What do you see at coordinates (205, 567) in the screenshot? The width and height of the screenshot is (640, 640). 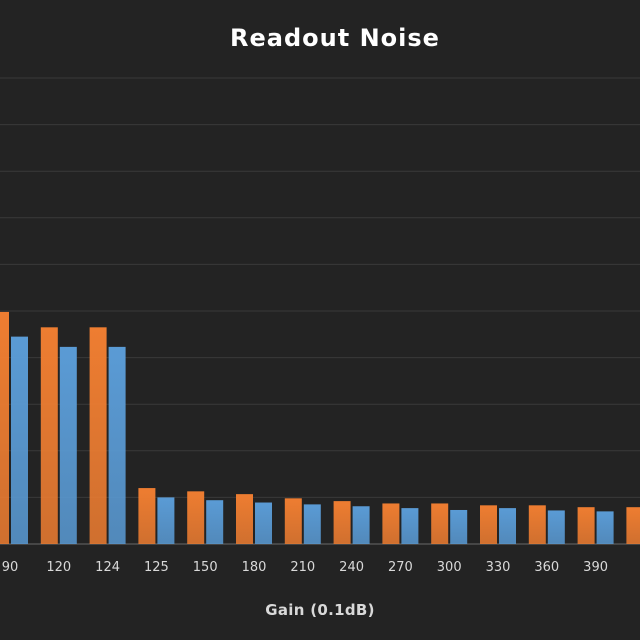 I see `x-tick-label: 150` at bounding box center [205, 567].